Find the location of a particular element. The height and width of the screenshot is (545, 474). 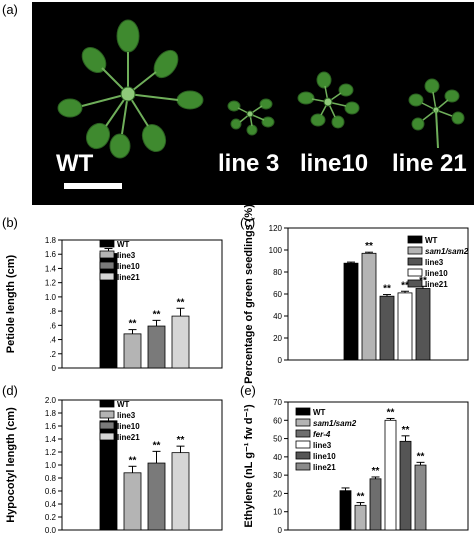

panel-label-e: (e) is located at coordinates (248, 390).